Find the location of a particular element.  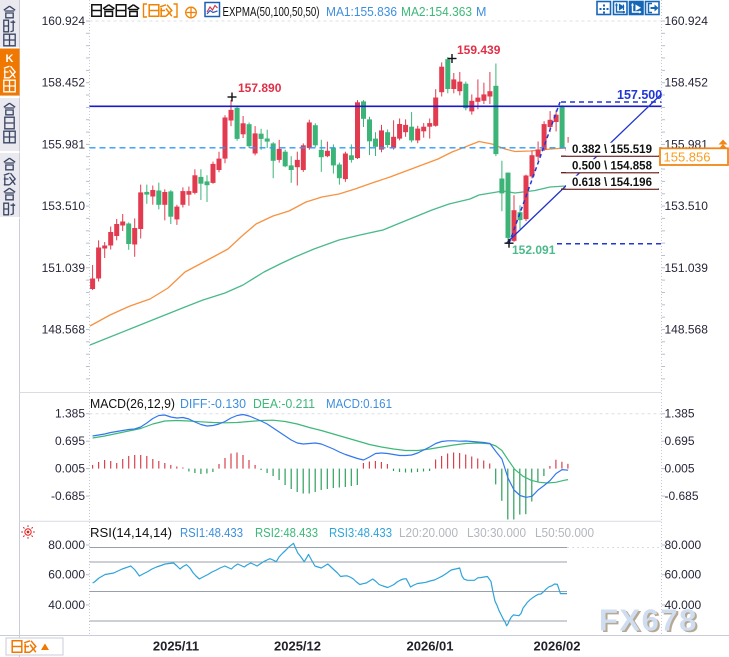

svg-text: RSI(14,14,14) is located at coordinates (131, 533).